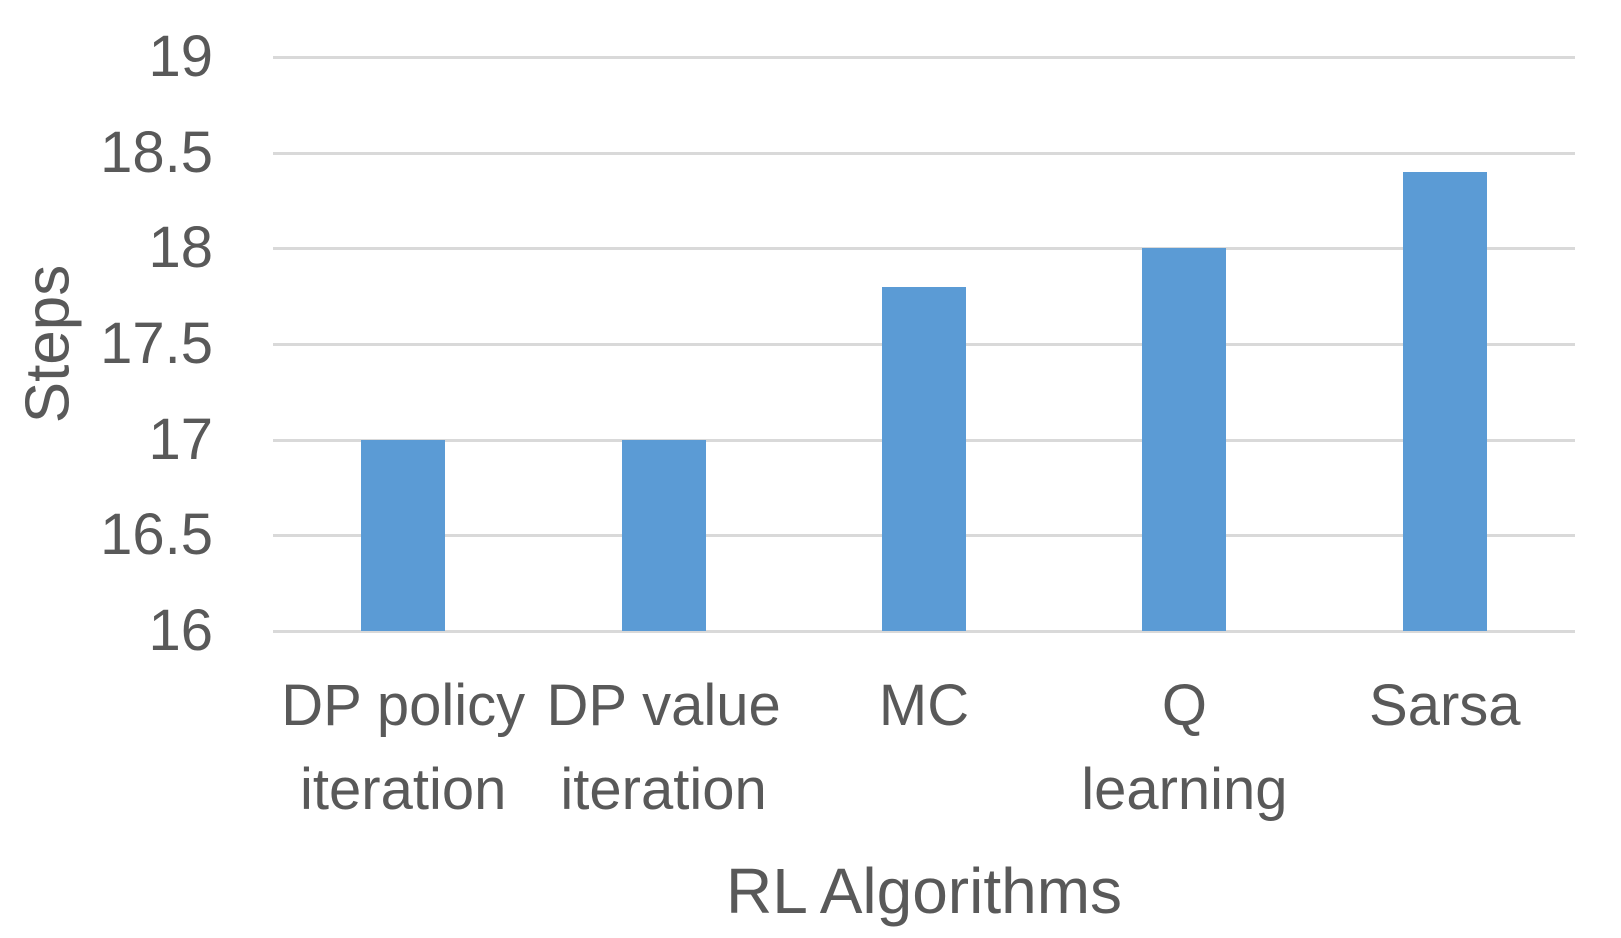 The image size is (1621, 938). What do you see at coordinates (403, 747) in the screenshot?
I see `x-category-label-dp-policy-iteration: DP policy iteration` at bounding box center [403, 747].